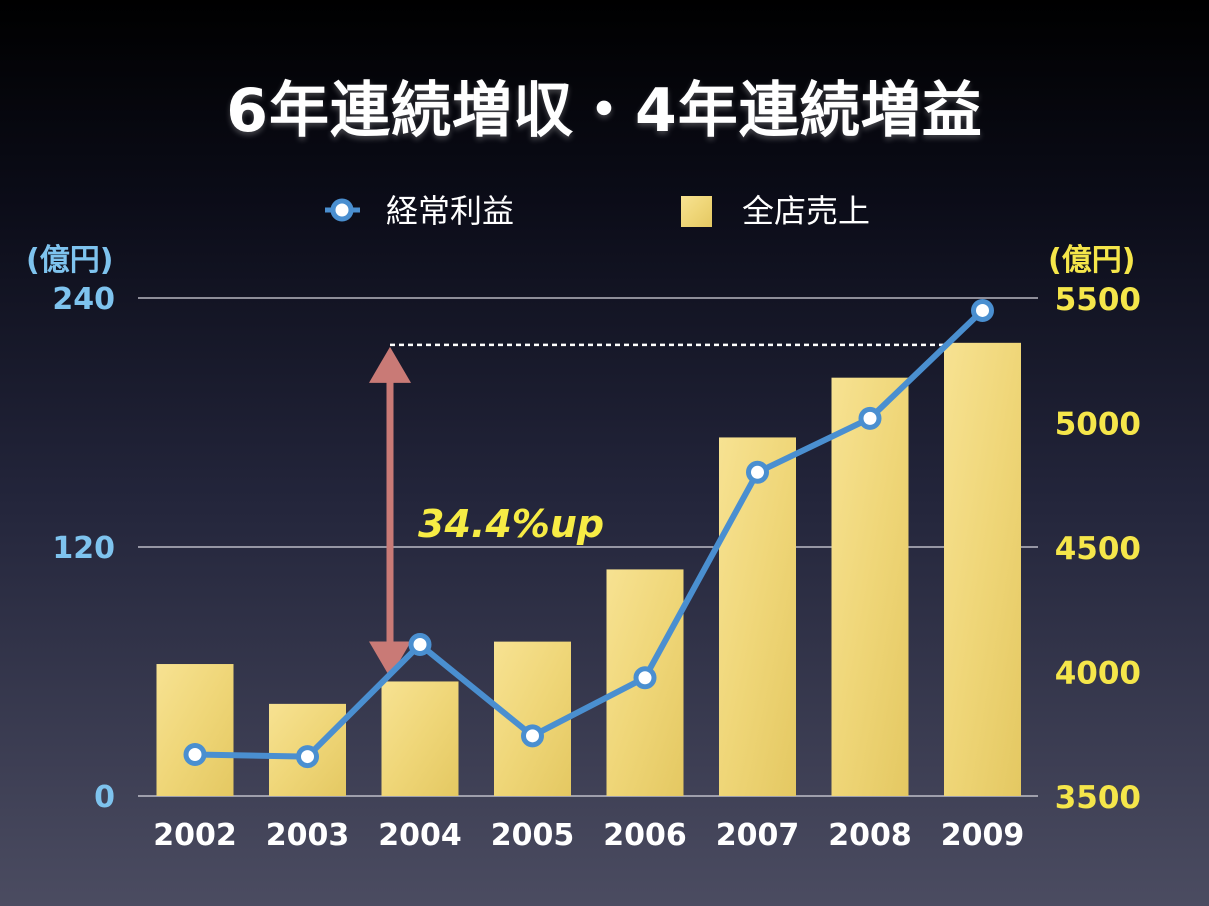 This screenshot has height=906, width=1209. I want to click on right-tick-label: 3500, so click(1098, 798).